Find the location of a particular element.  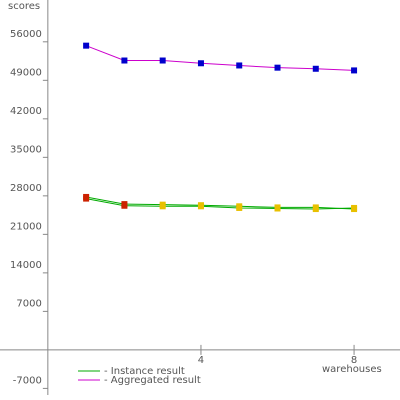

y-tick-label: 14000 is located at coordinates (26, 265).